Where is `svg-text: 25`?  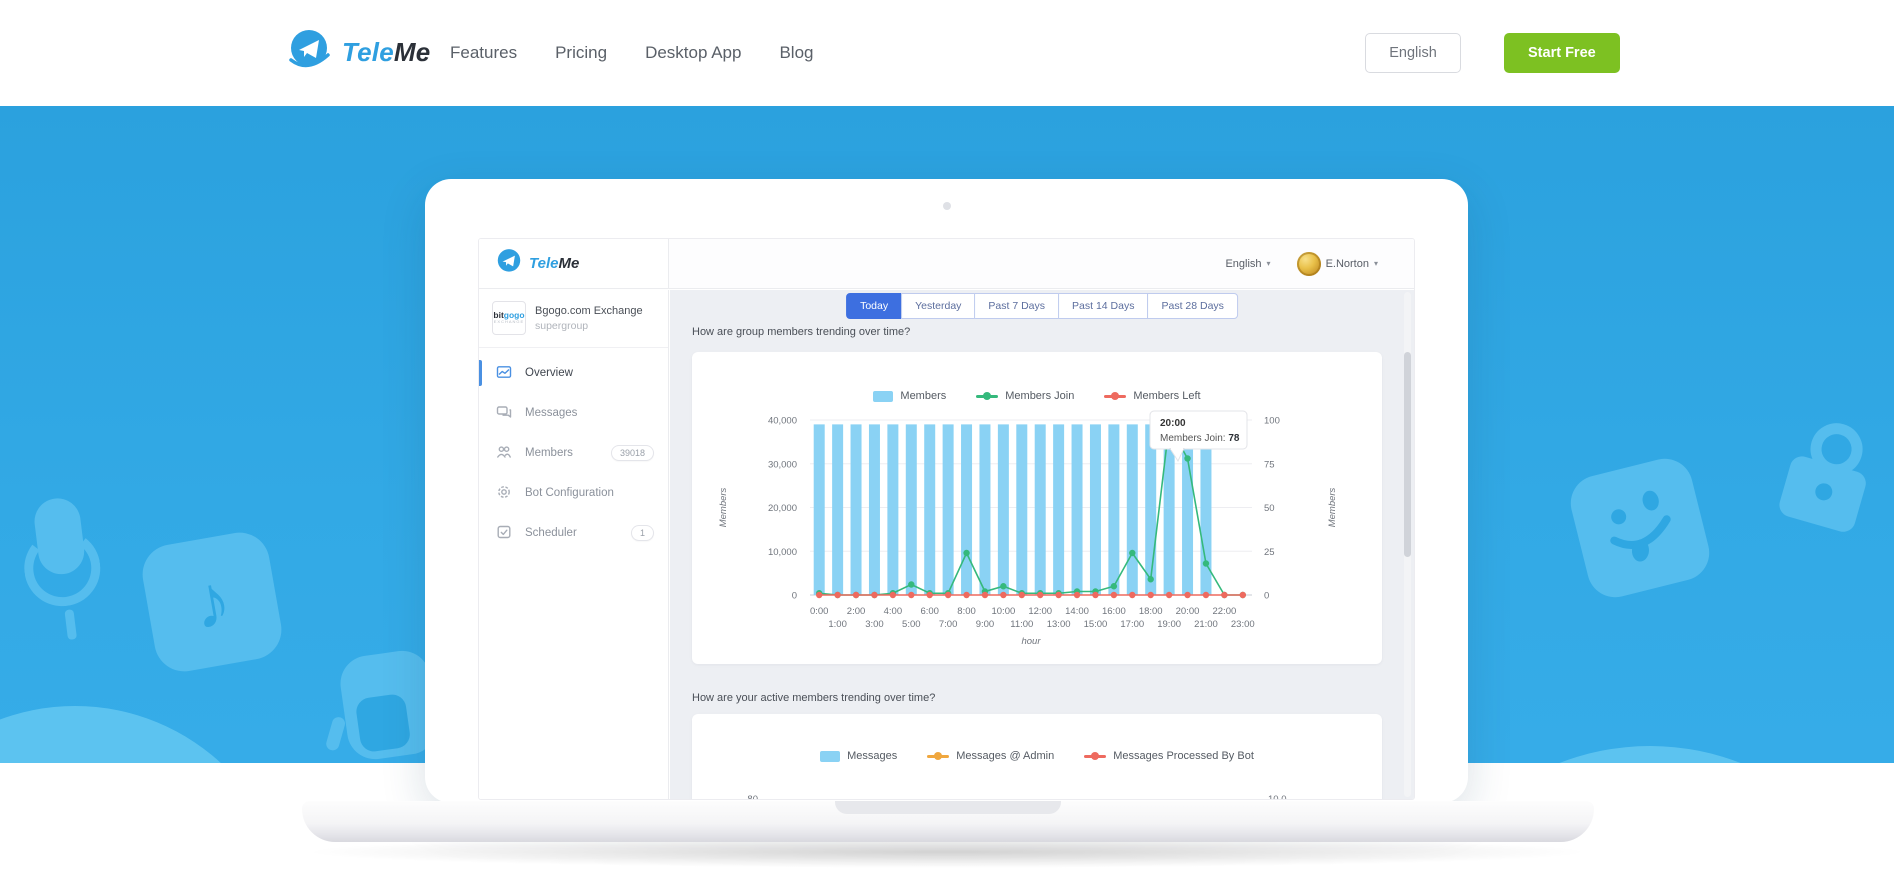
svg-text: 25 is located at coordinates (1269, 552).